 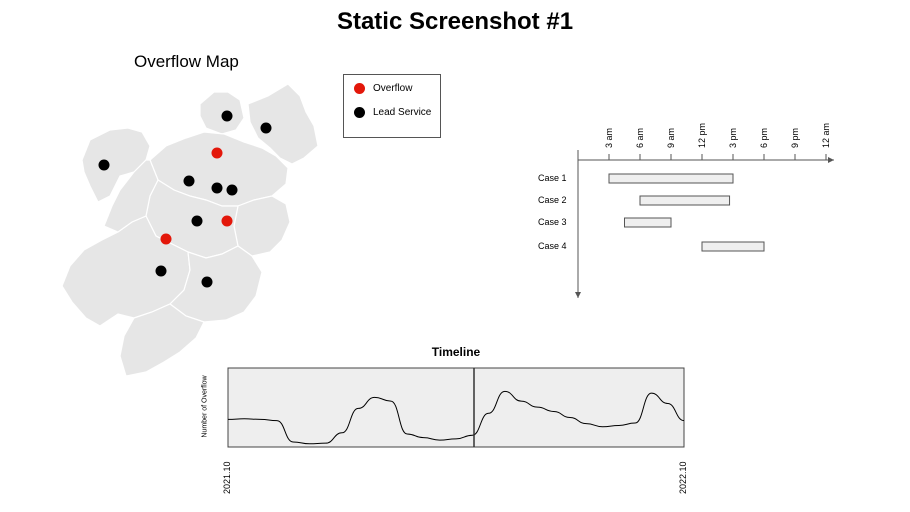 I want to click on legend-item-lead-service: Lead Service, so click(x=392, y=112).